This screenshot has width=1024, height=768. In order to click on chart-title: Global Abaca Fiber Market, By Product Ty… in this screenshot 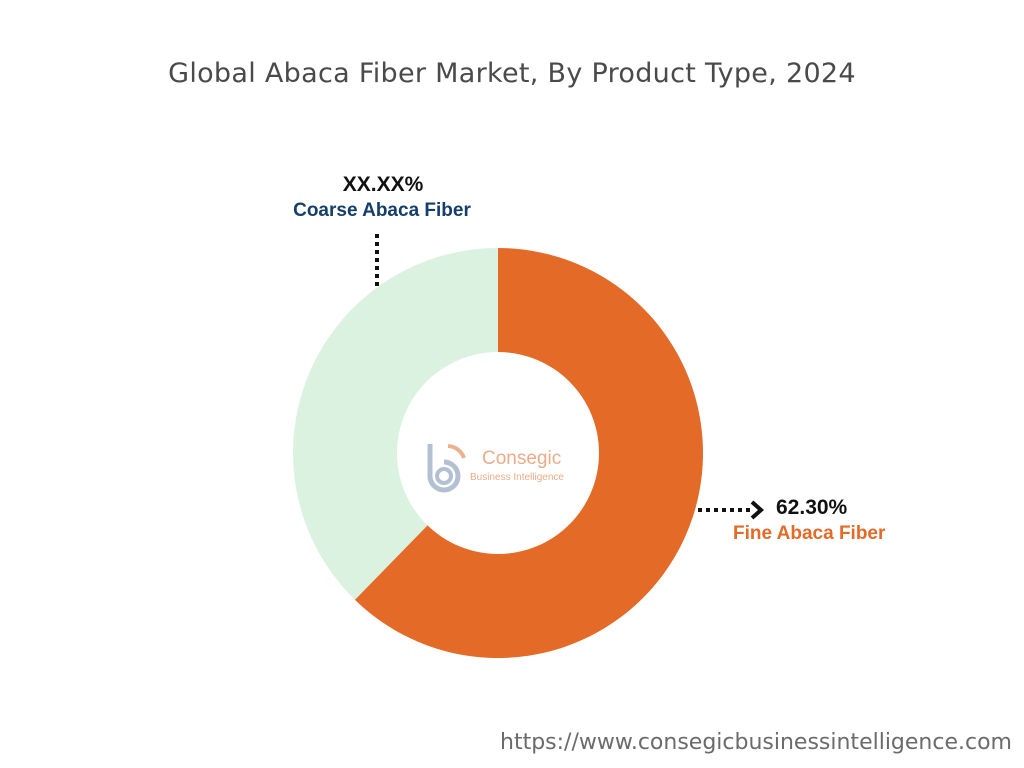, I will do `click(512, 73)`.